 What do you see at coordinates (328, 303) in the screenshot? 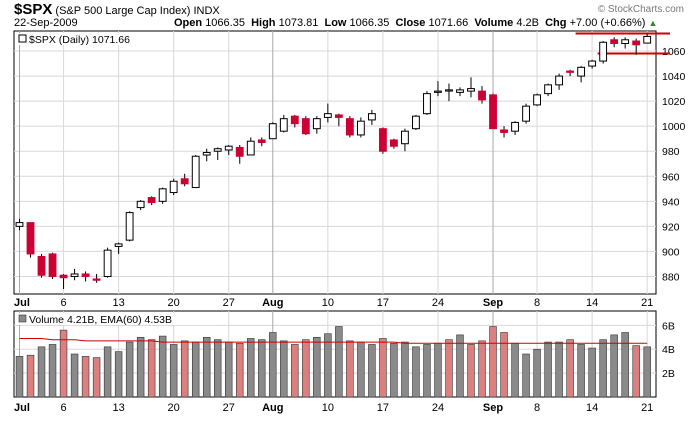
I see `price-x-label: 10` at bounding box center [328, 303].